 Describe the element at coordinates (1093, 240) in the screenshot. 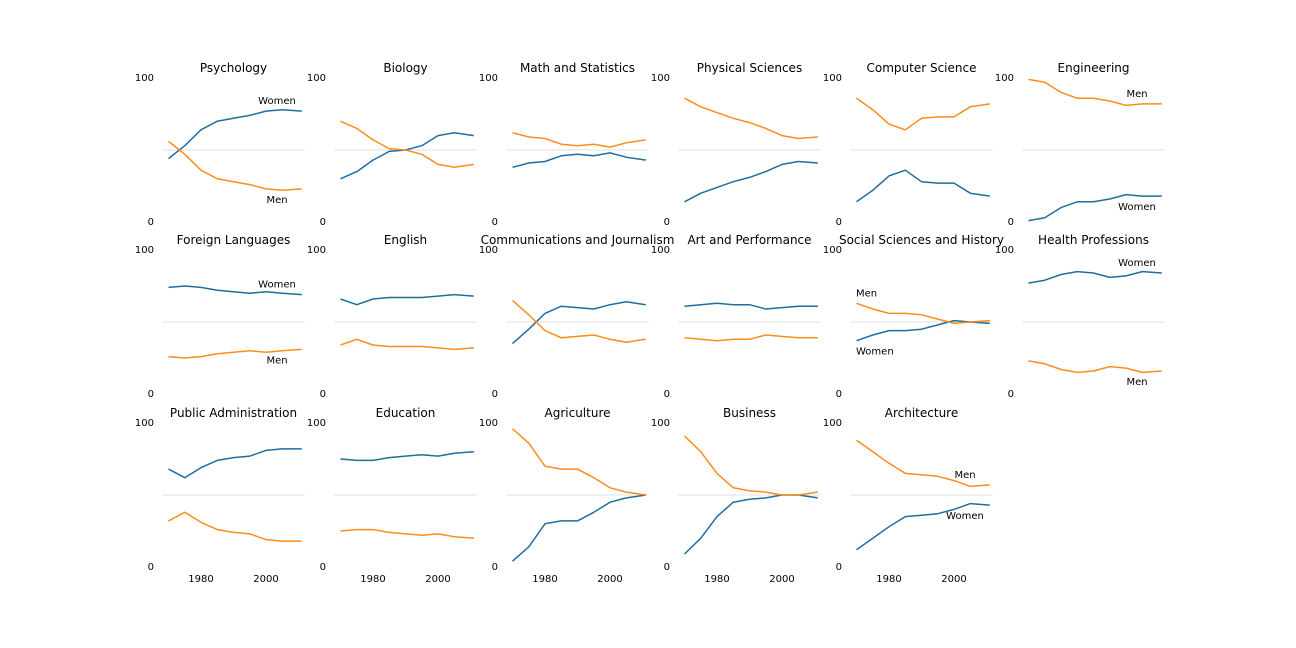

I see `panel-title: Health Professions` at that location.